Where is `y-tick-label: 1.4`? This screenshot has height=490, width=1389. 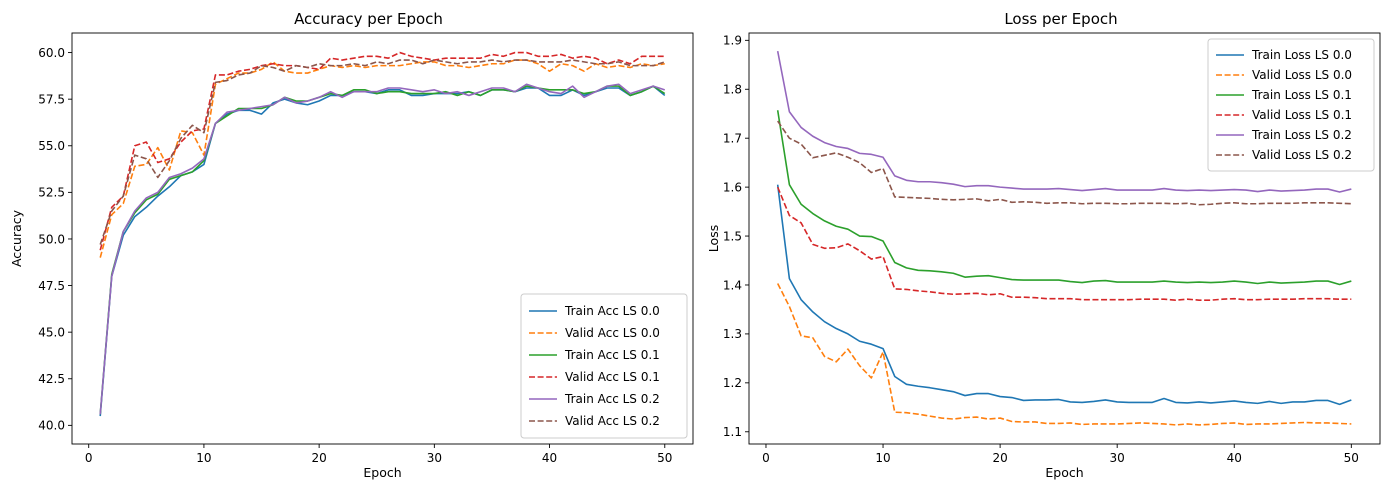
y-tick-label: 1.4 is located at coordinates (732, 285).